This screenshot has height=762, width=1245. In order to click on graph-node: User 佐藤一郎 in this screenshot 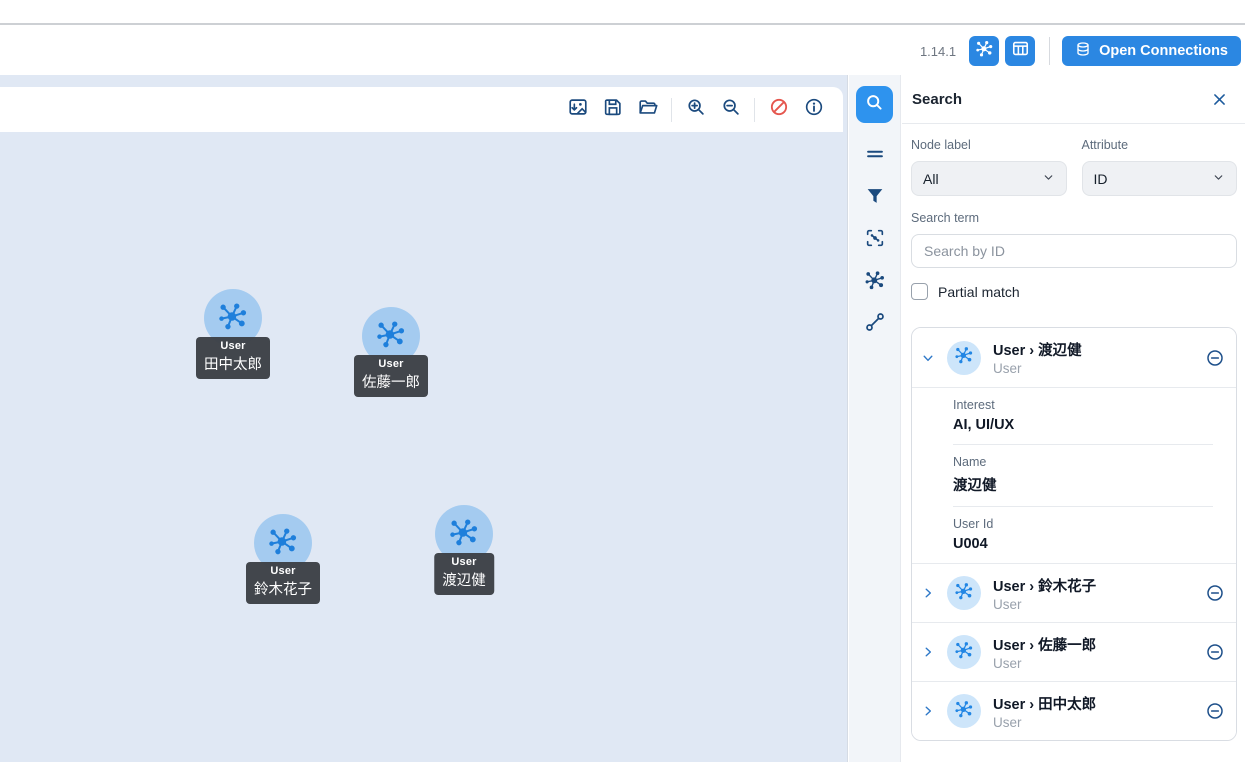, I will do `click(391, 352)`.